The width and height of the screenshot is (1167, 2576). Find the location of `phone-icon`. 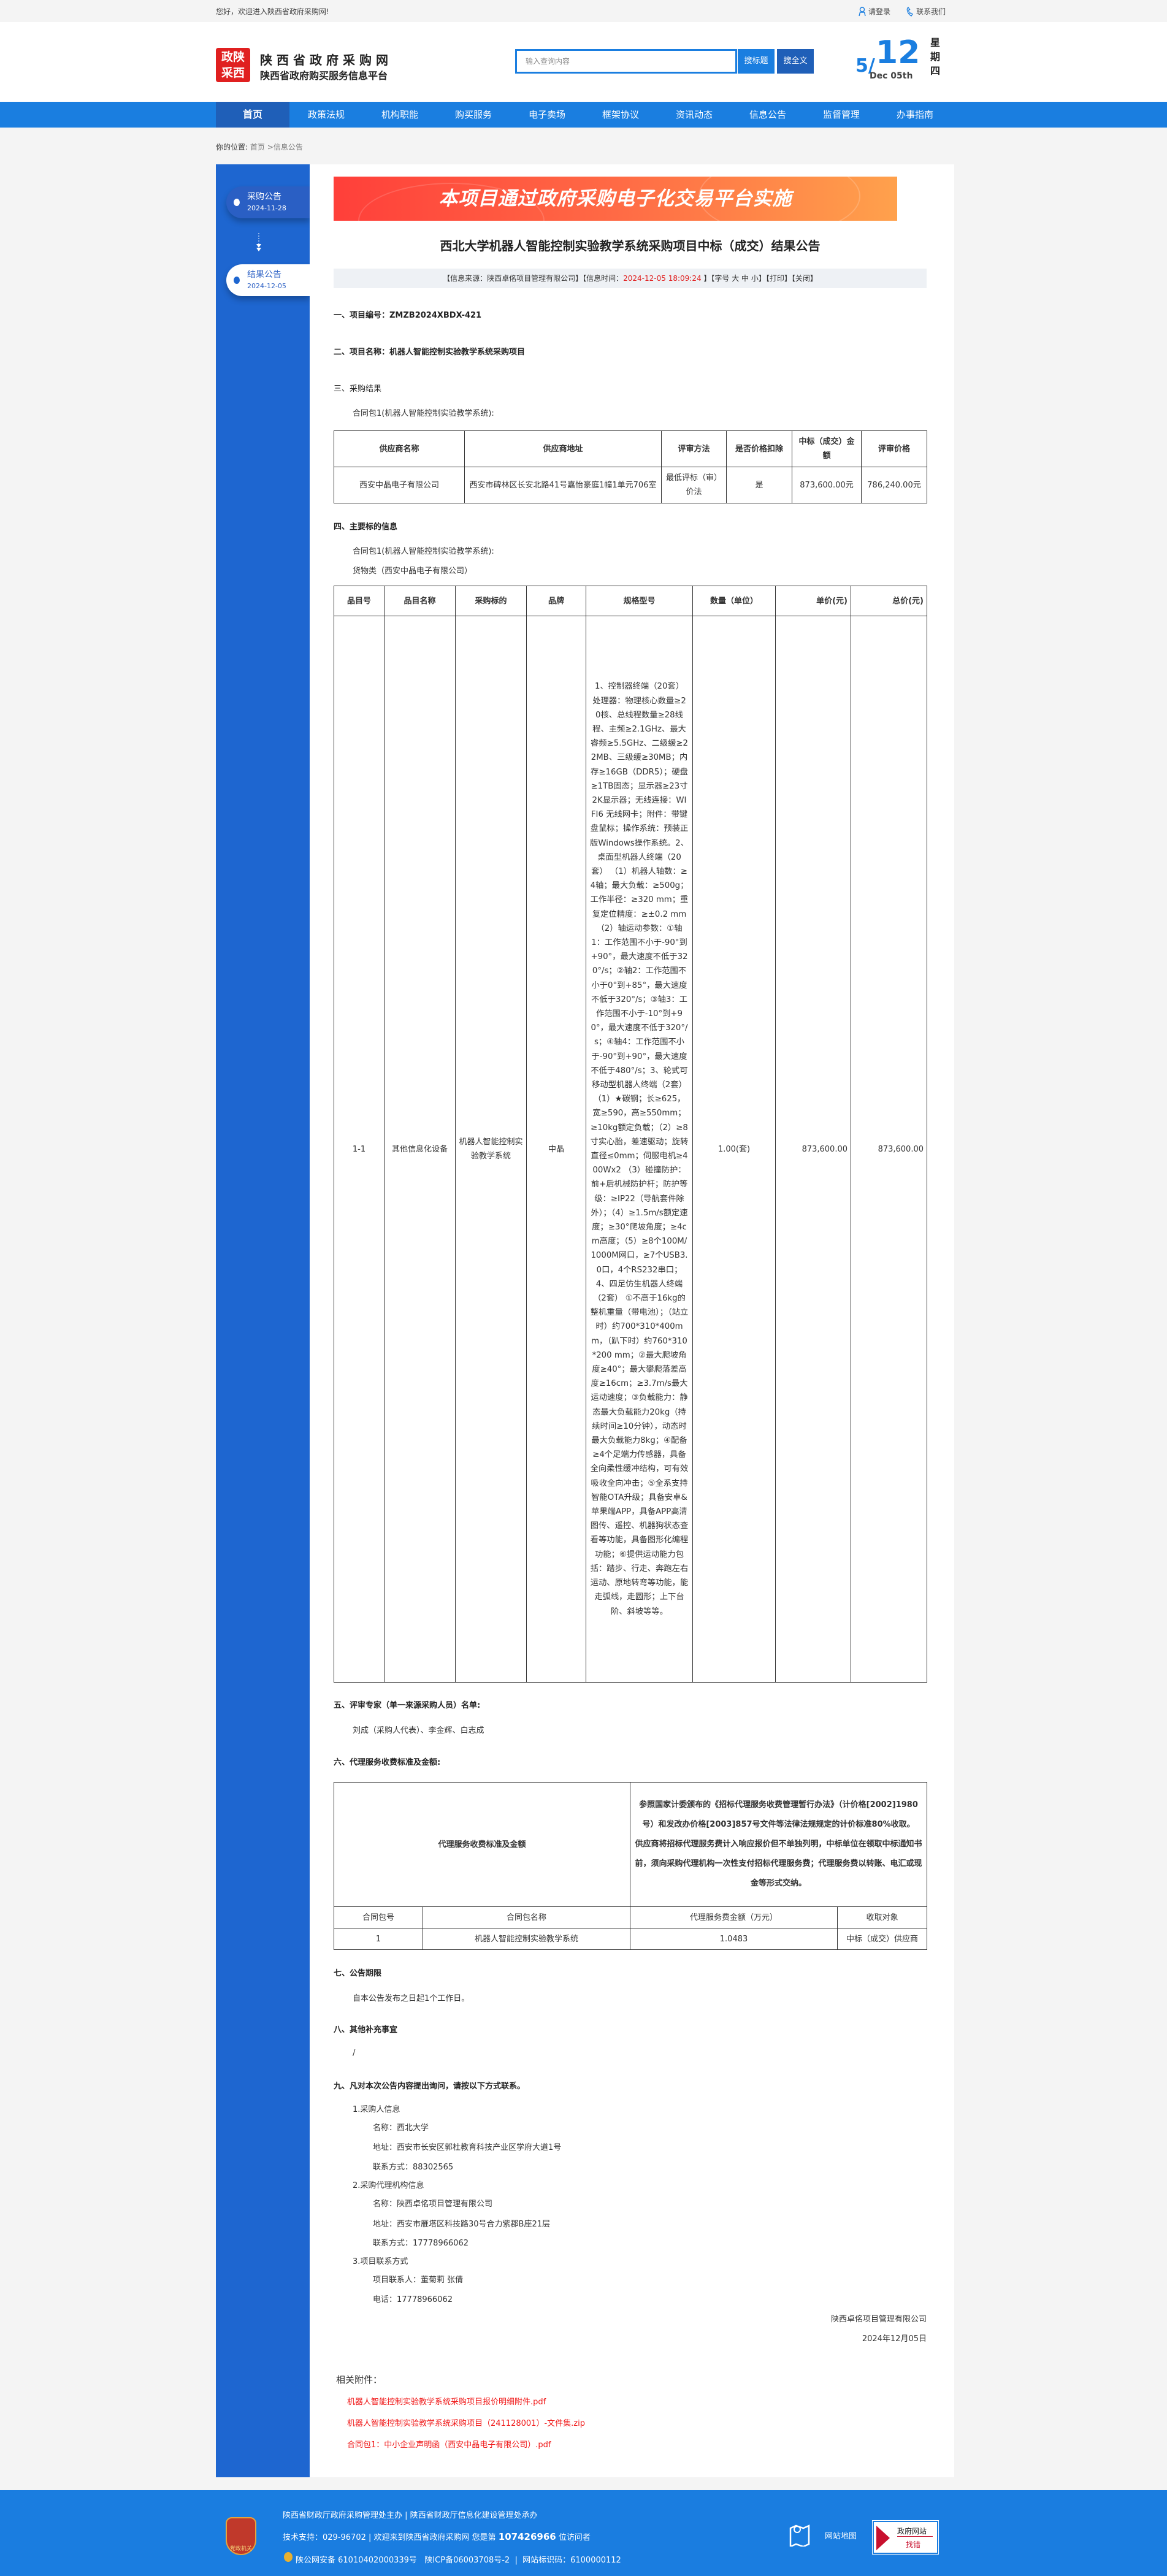

phone-icon is located at coordinates (909, 11).